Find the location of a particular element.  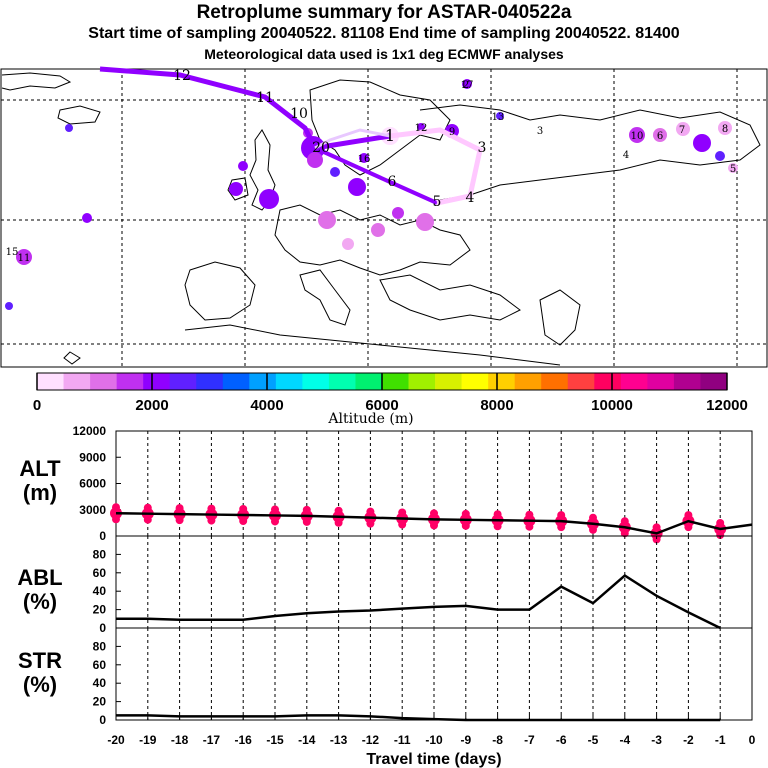

map-point-label: 4 is located at coordinates (626, 155).